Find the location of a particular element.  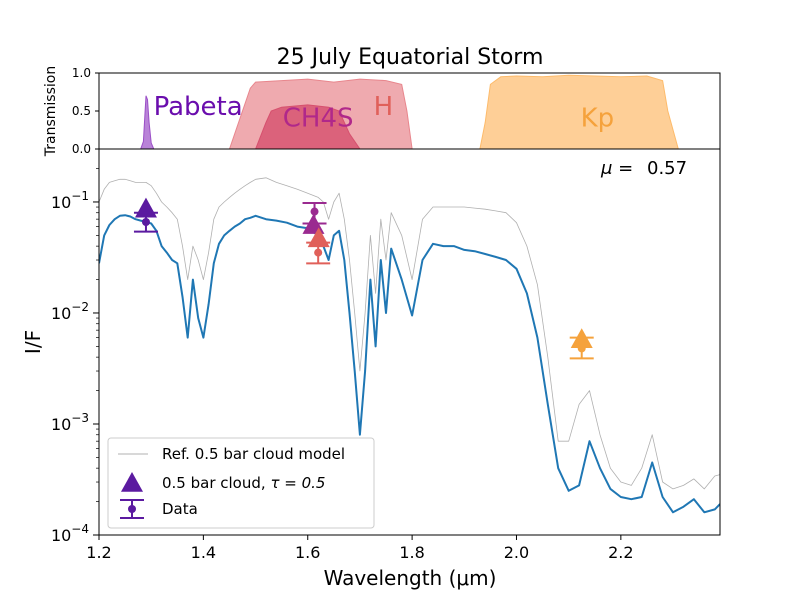

mu-annotation: μ = 0.57 is located at coordinates (643, 168).